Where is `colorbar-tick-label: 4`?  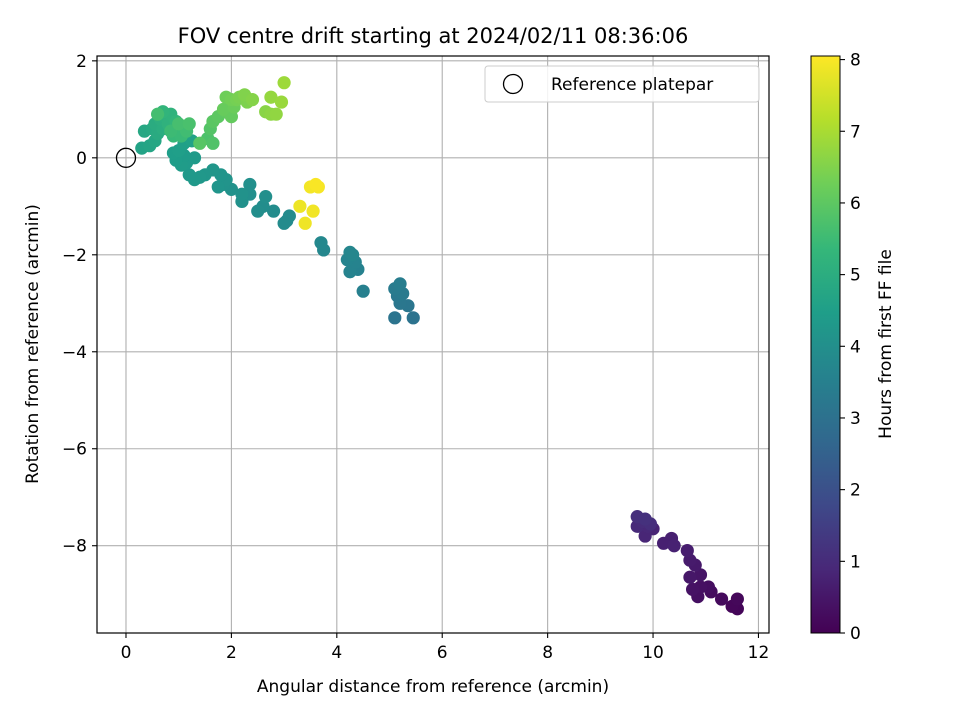
colorbar-tick-label: 4 is located at coordinates (855, 347).